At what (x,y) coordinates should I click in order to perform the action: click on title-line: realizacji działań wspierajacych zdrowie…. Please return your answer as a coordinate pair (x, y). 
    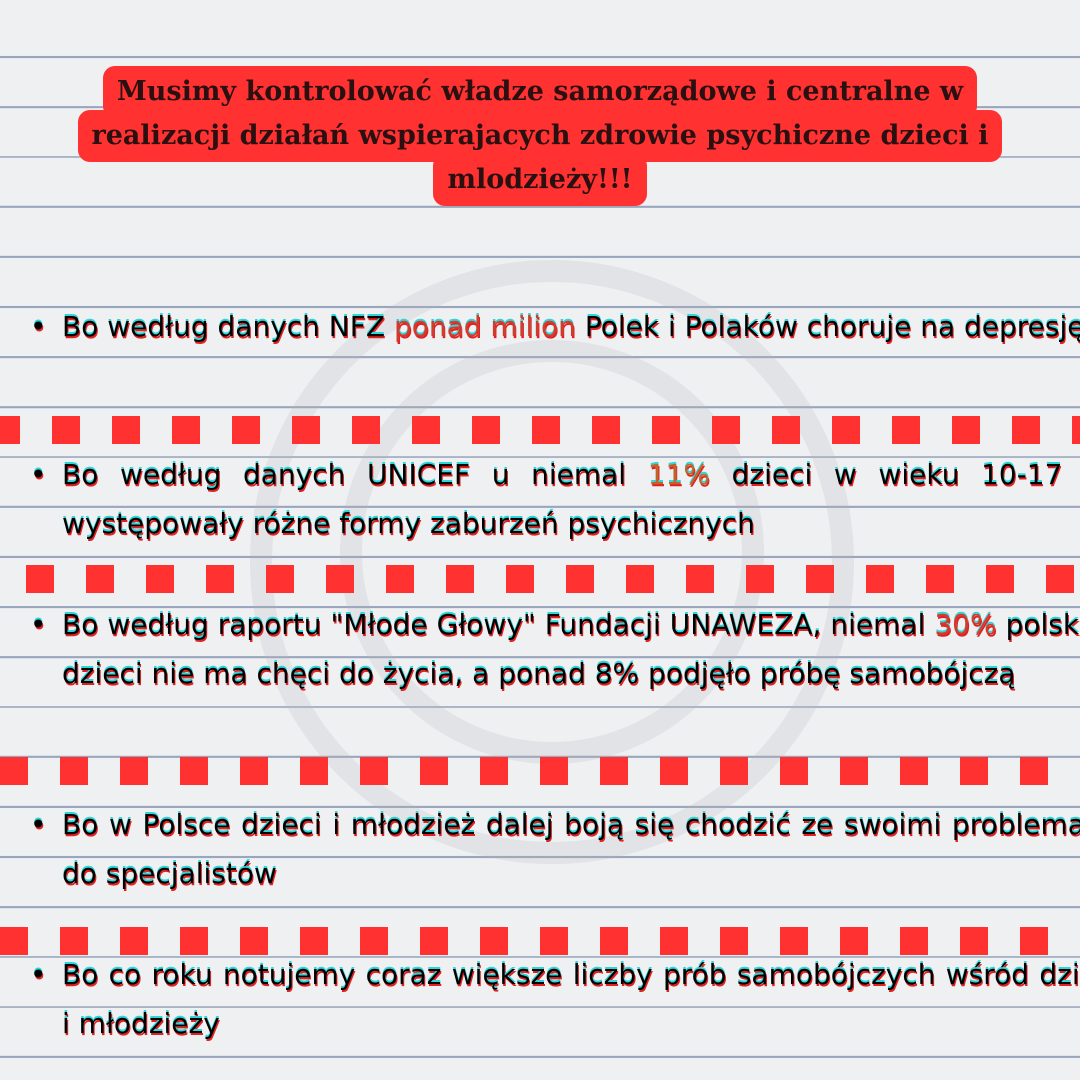
    Looking at the image, I should click on (540, 136).